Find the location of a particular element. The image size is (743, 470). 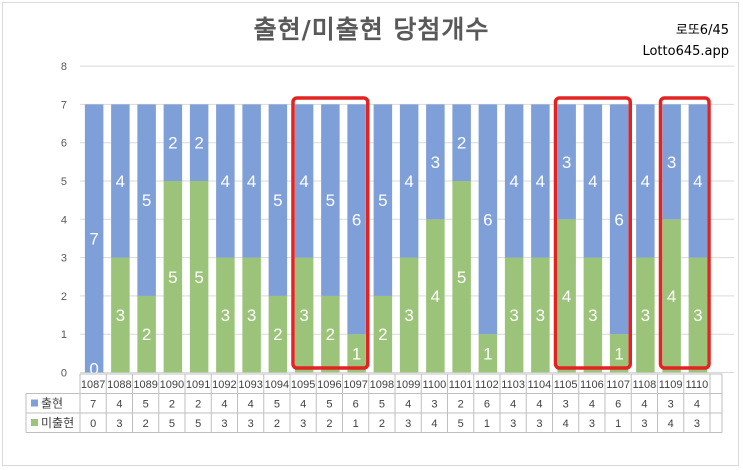

x-tick-label: 1110 is located at coordinates (696, 385).